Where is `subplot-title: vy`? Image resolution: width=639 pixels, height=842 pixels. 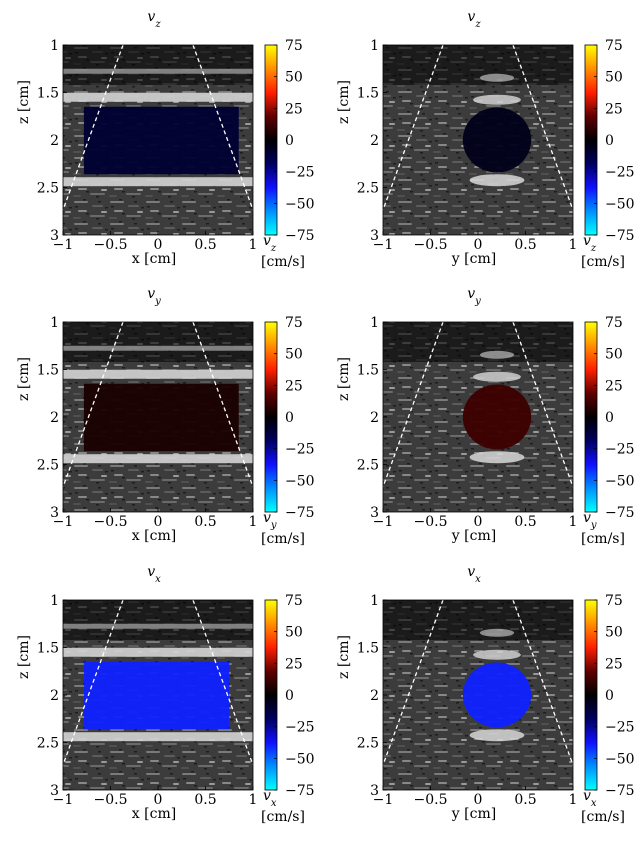 subplot-title: vy is located at coordinates (154, 296).